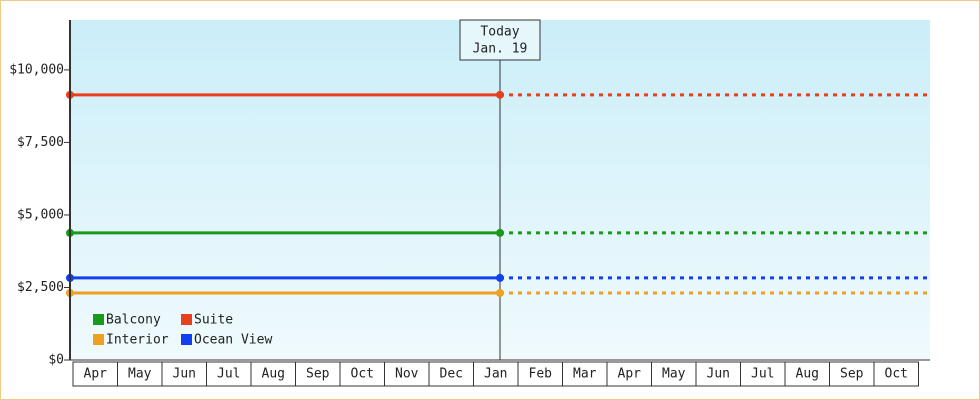 The height and width of the screenshot is (400, 980). Describe the element at coordinates (213, 320) in the screenshot. I see `legend-label: Suite` at that location.